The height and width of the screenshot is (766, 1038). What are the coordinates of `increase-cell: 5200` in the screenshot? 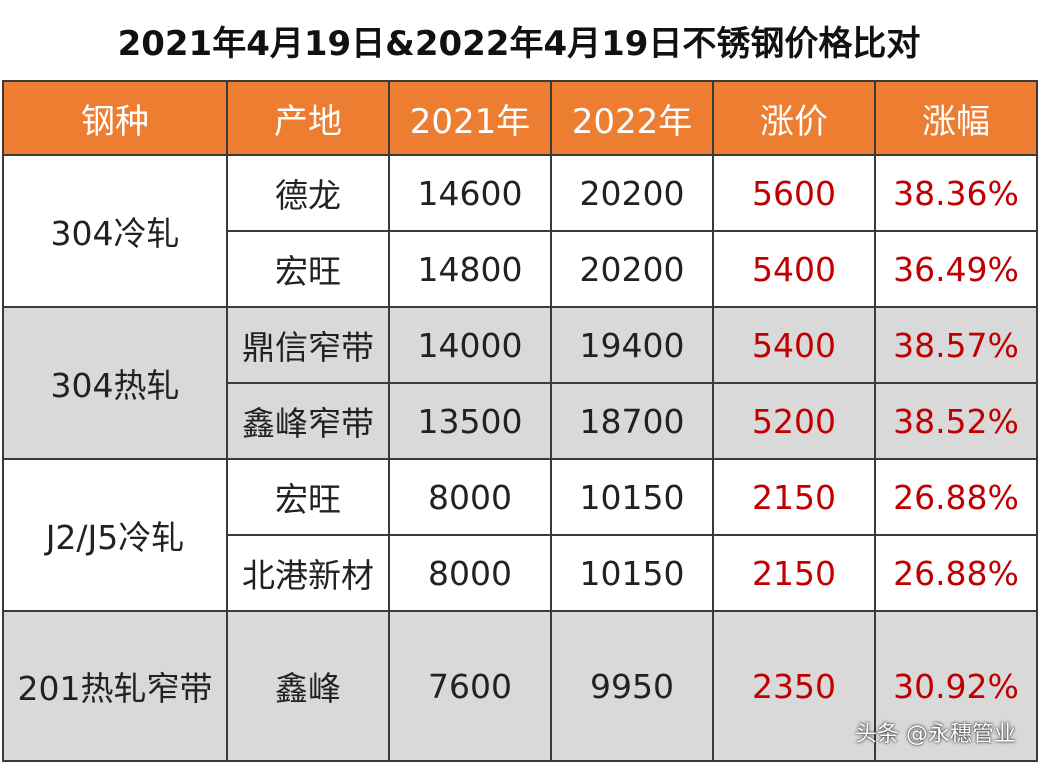 It's located at (794, 421).